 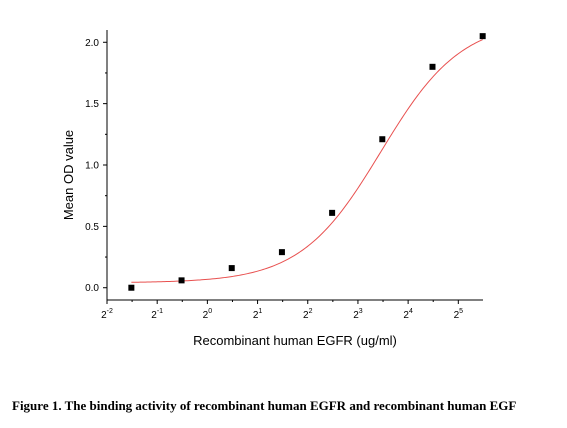 I want to click on x-tick-label: 2-1, so click(x=157, y=314).